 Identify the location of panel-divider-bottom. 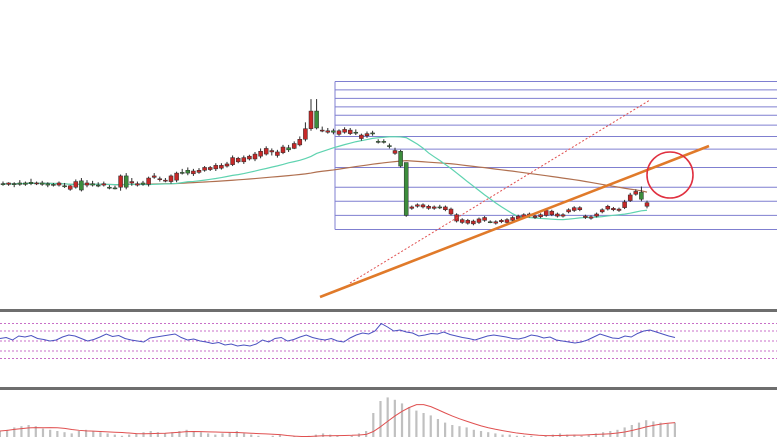
(388, 388).